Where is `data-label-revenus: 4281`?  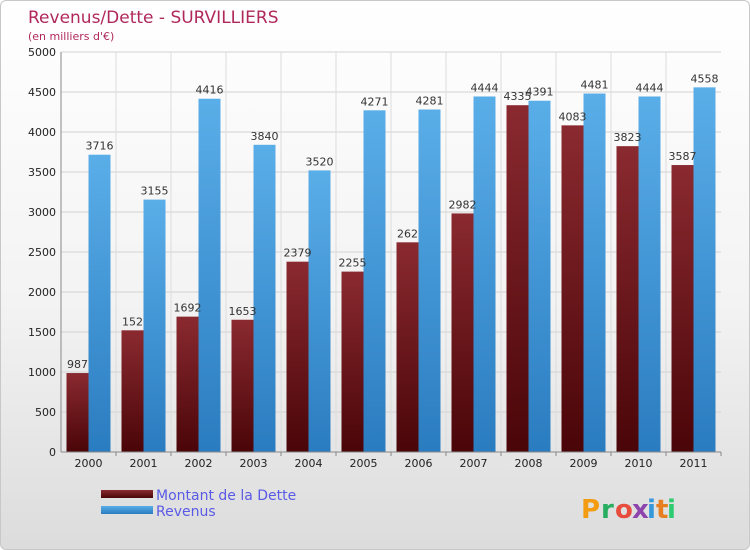
data-label-revenus: 4281 is located at coordinates (430, 101).